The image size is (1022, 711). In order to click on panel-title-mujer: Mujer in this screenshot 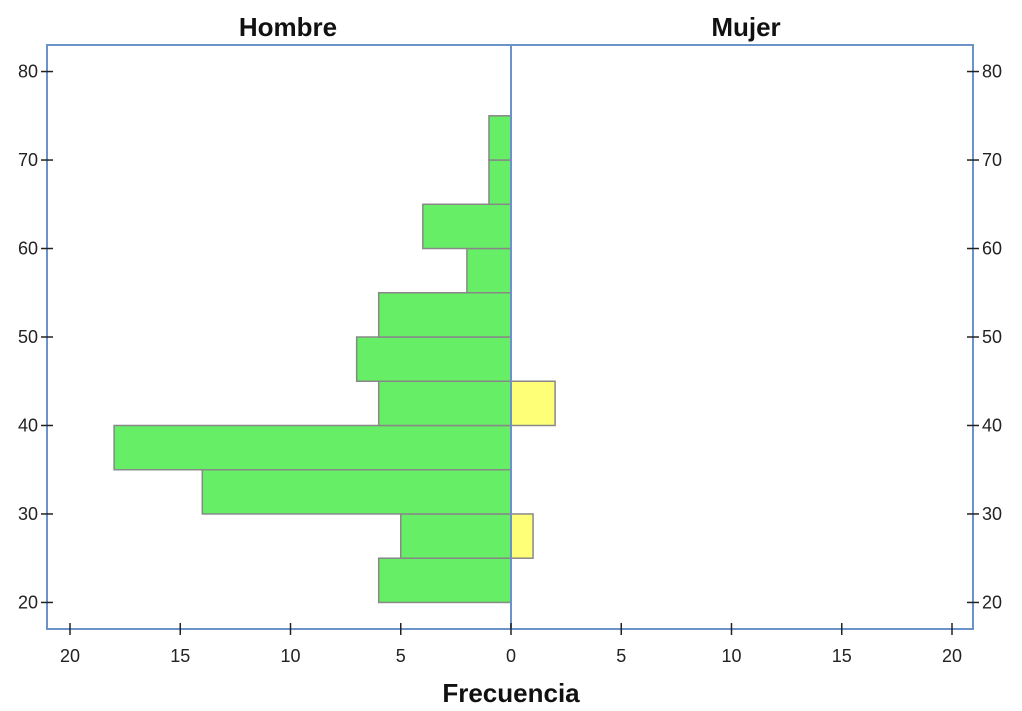, I will do `click(745, 27)`.